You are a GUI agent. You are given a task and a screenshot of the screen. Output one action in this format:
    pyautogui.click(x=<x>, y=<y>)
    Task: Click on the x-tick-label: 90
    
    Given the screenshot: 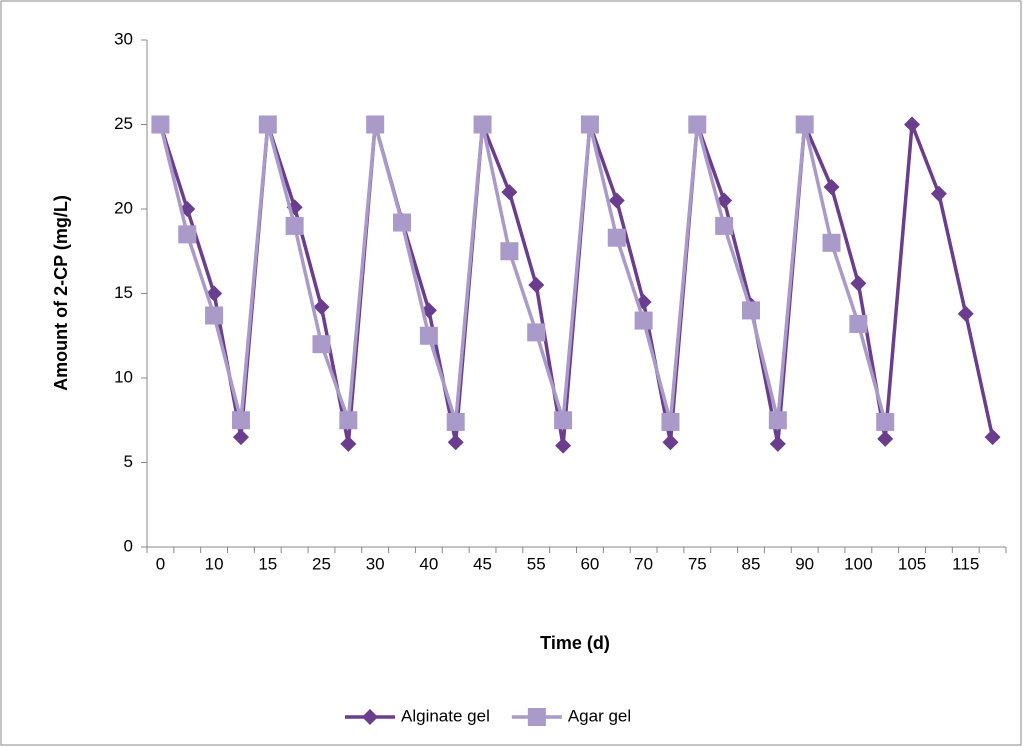 What is the action you would take?
    pyautogui.click(x=804, y=563)
    